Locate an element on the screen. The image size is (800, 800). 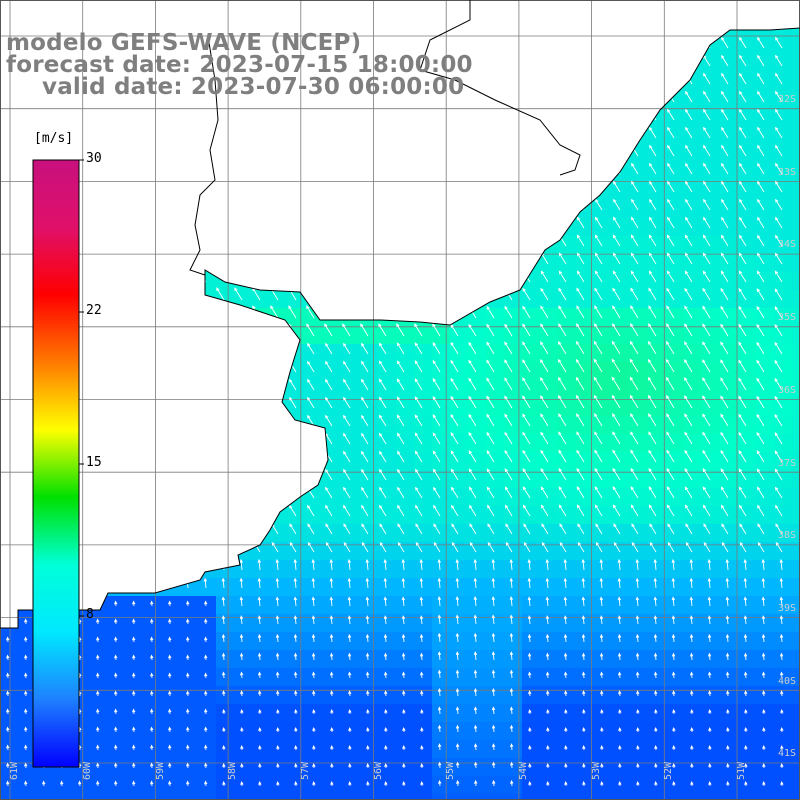
lon-label: 51W is located at coordinates (741, 770).